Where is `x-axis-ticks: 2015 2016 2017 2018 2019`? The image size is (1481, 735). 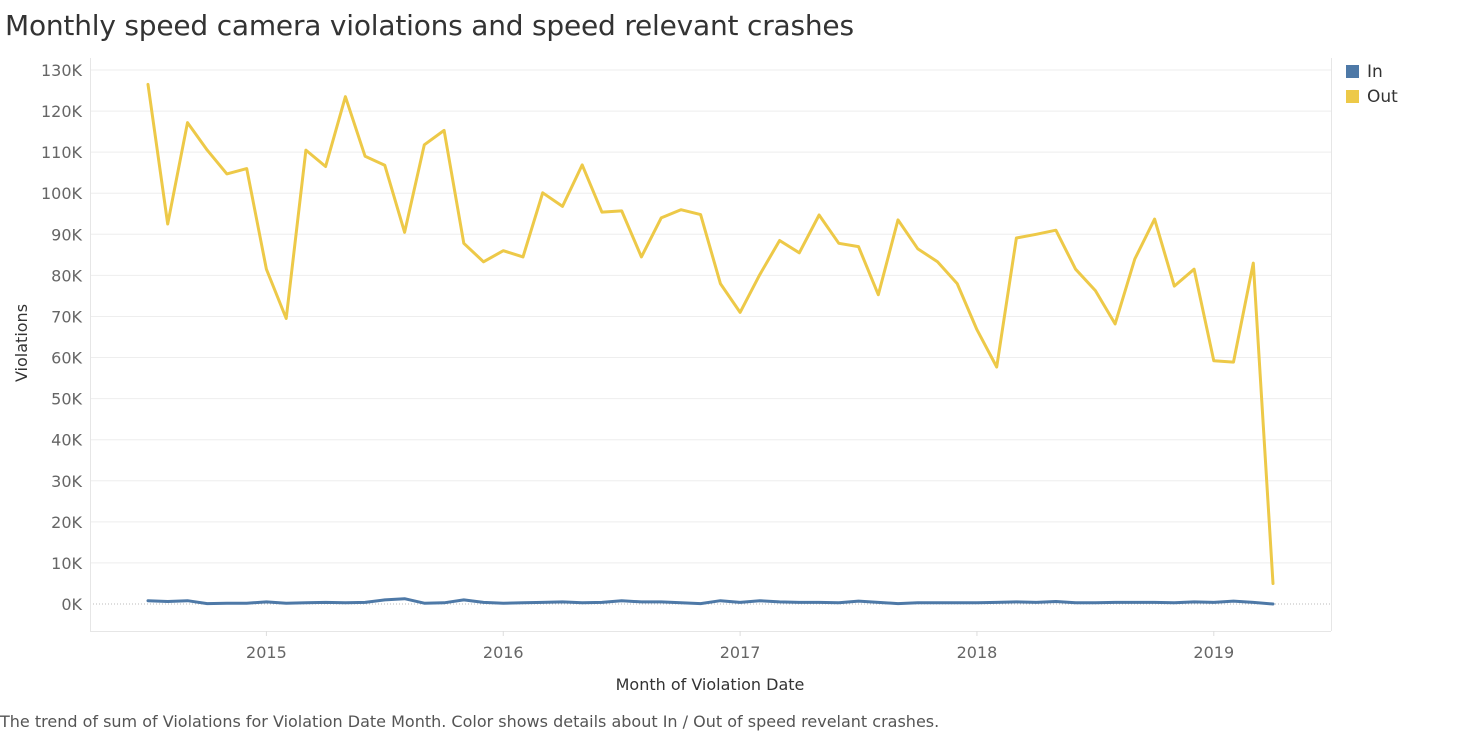 x-axis-ticks: 2015 2016 2017 2018 2019 is located at coordinates (740, 646).